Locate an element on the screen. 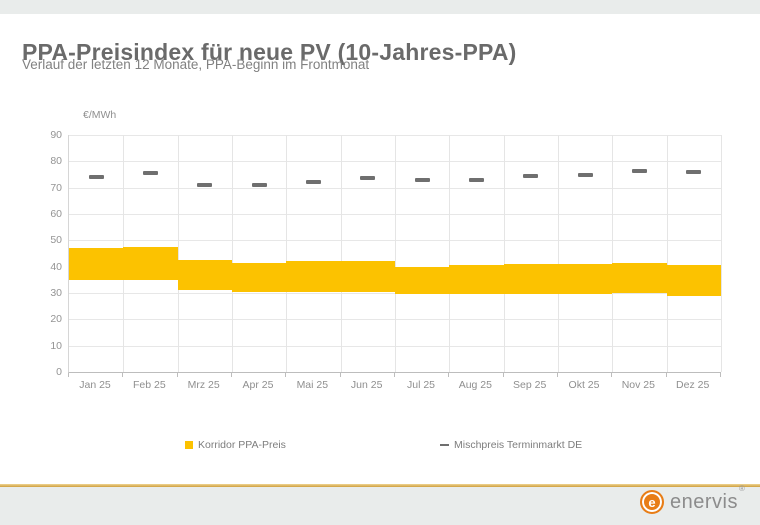 The height and width of the screenshot is (525, 760). legend-dash-marker is located at coordinates (444, 445).